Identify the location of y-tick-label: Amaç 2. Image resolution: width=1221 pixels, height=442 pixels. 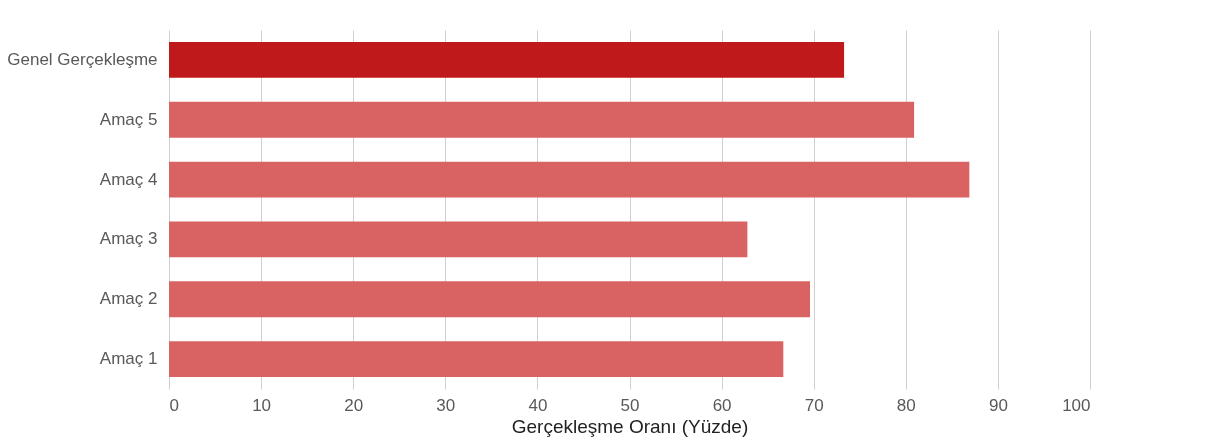
(128, 299).